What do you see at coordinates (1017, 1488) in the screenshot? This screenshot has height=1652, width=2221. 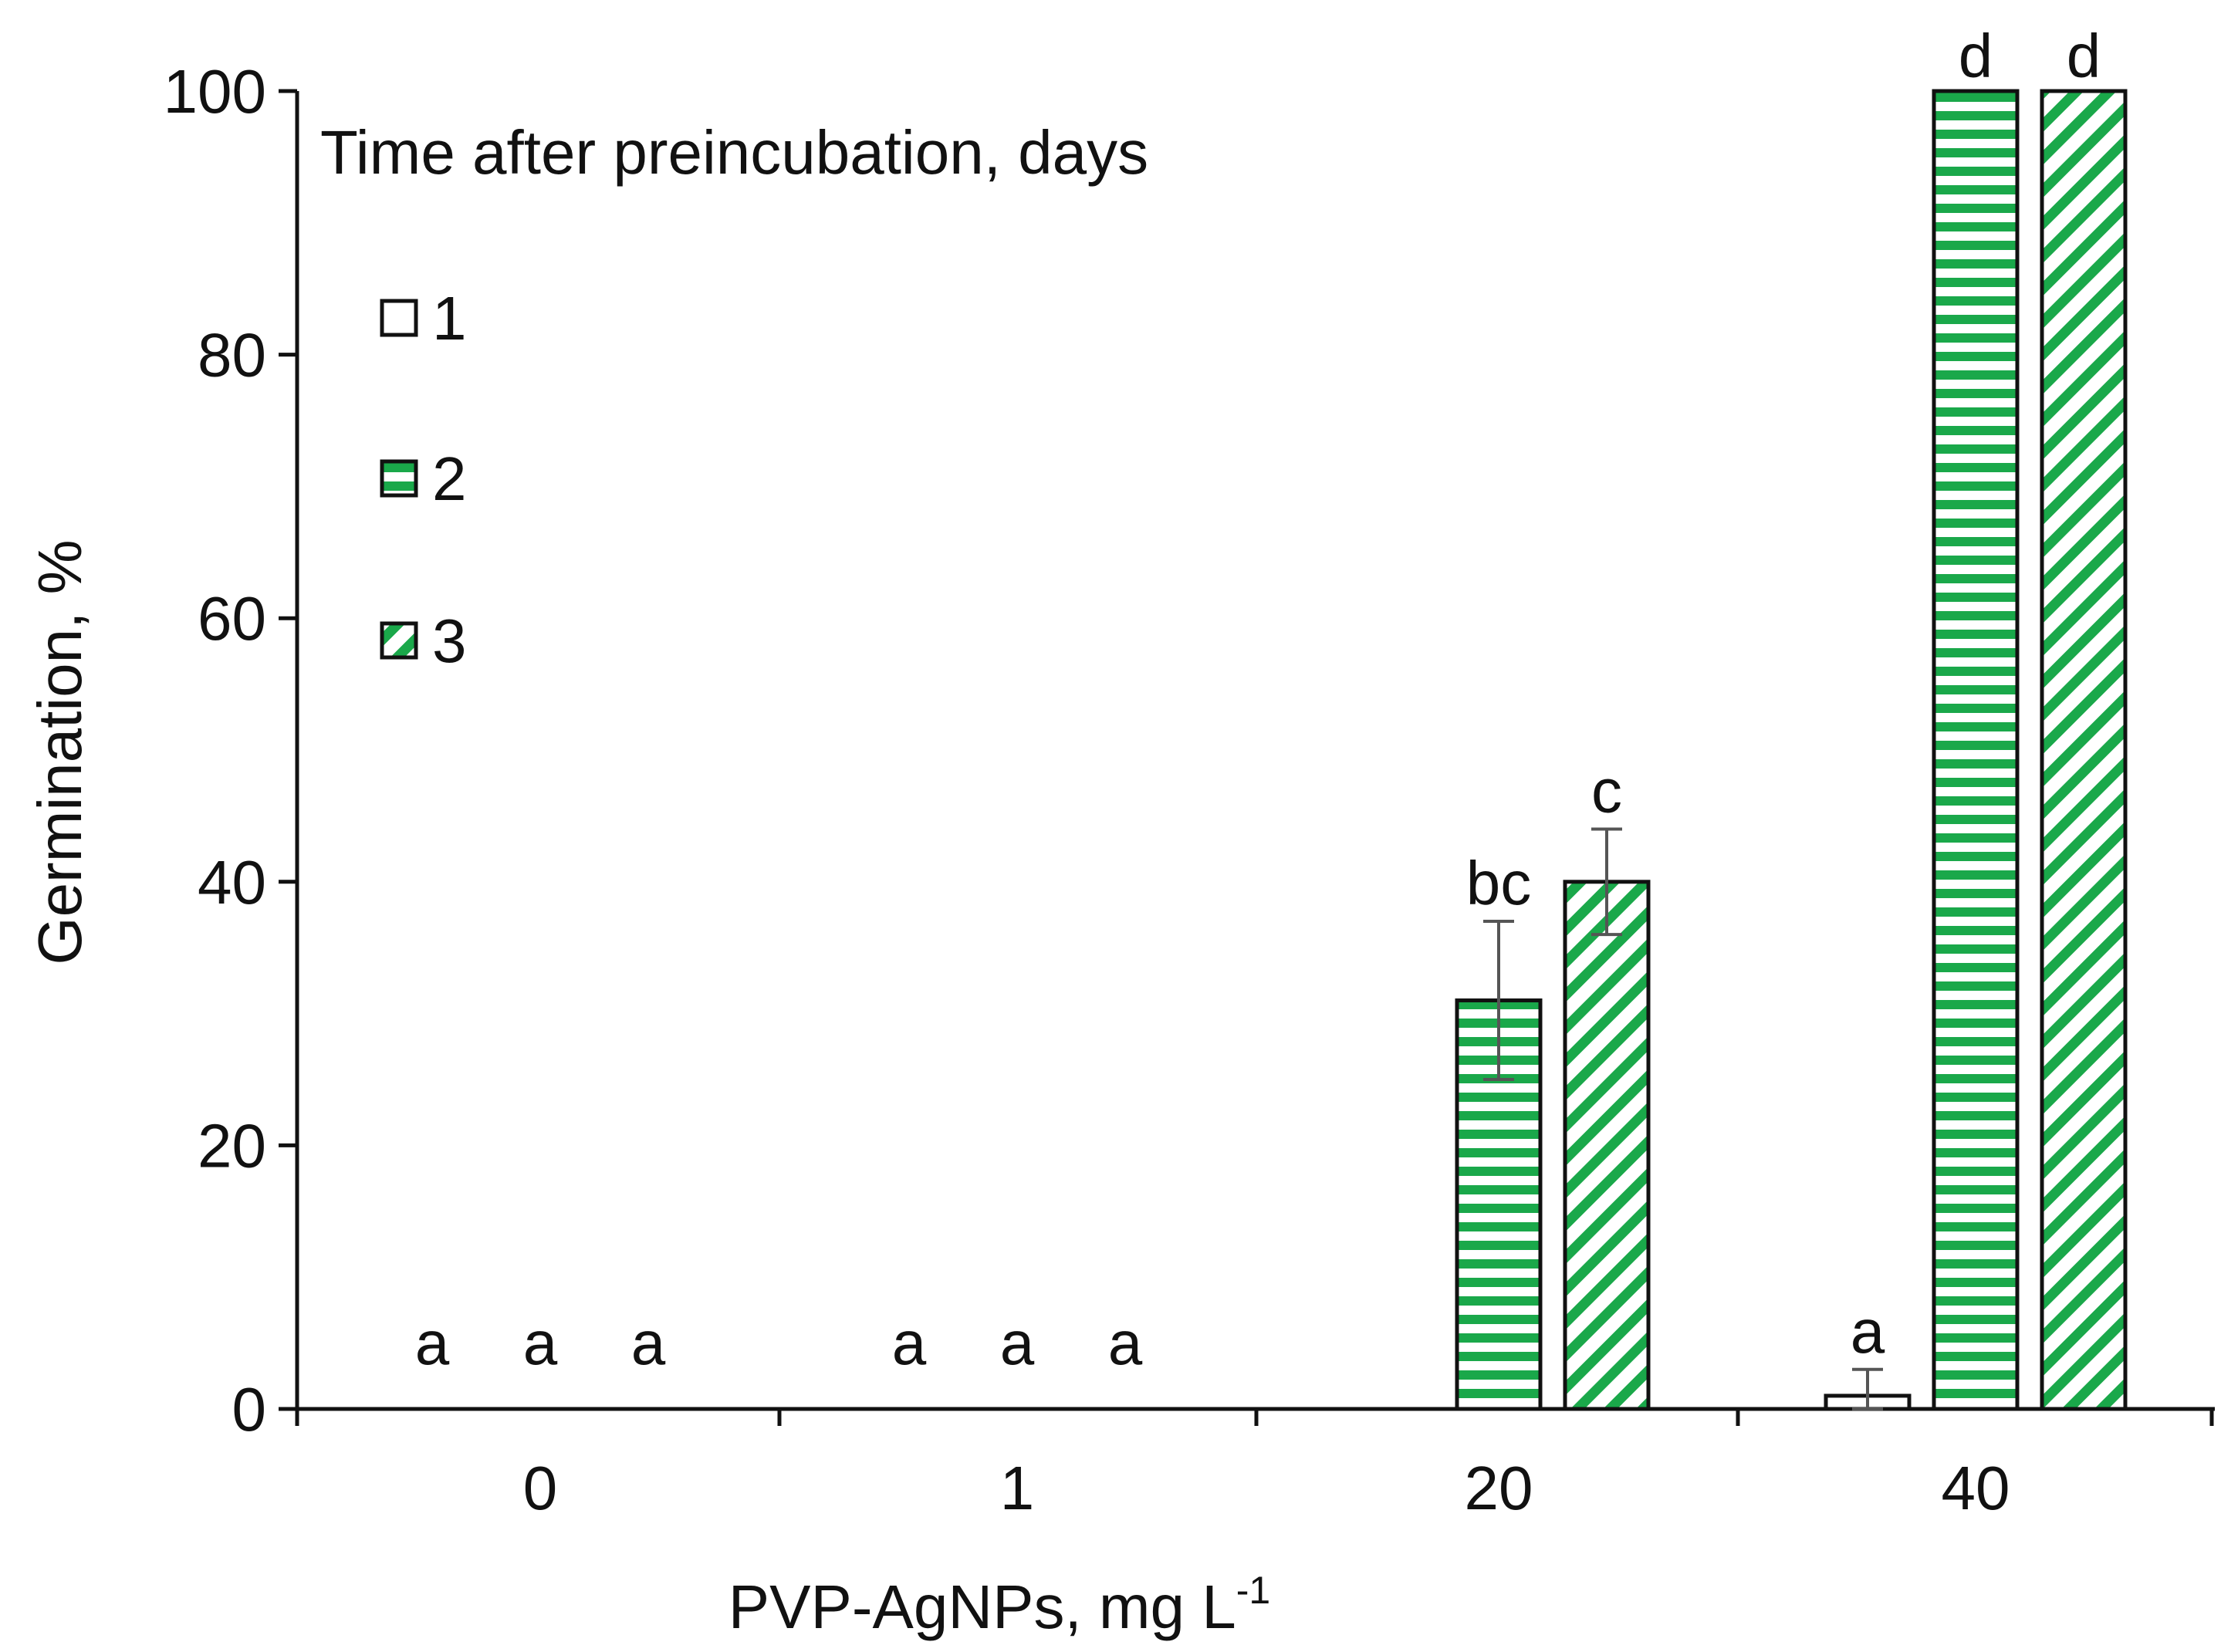 I see `x-tick-label: 1` at bounding box center [1017, 1488].